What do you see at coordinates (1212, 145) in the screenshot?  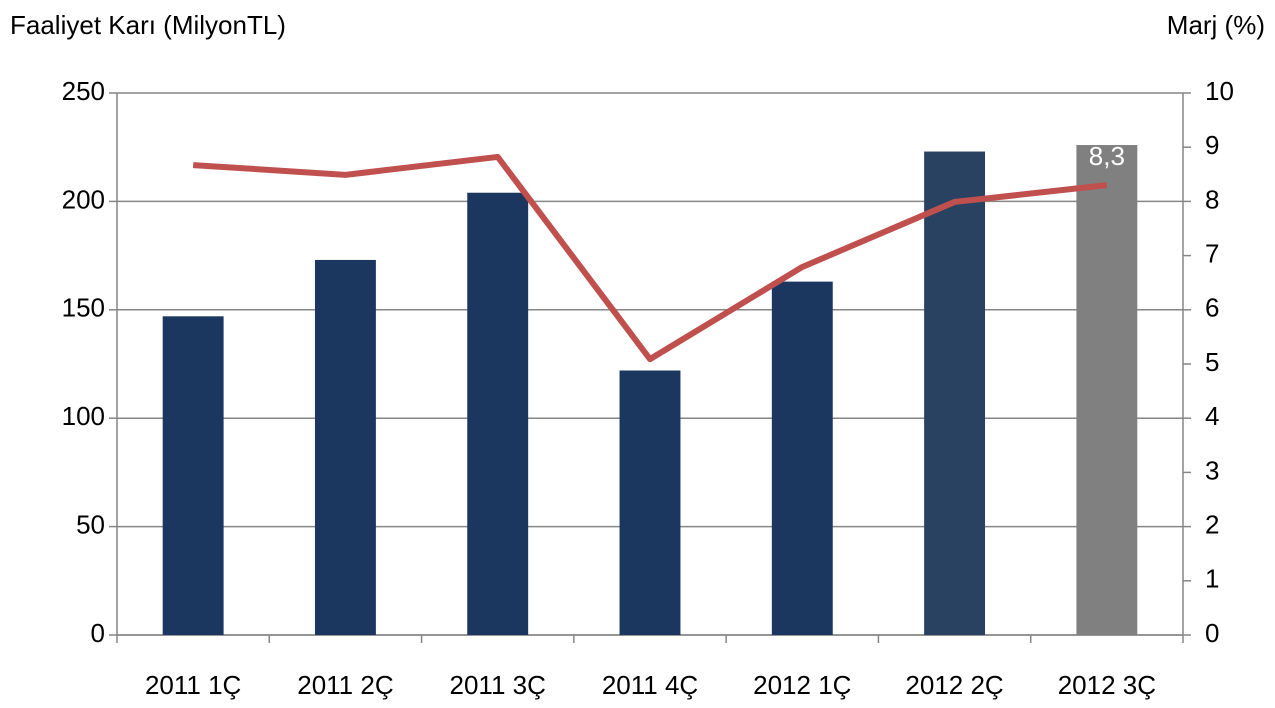 I see `y2-tick-label: 9` at bounding box center [1212, 145].